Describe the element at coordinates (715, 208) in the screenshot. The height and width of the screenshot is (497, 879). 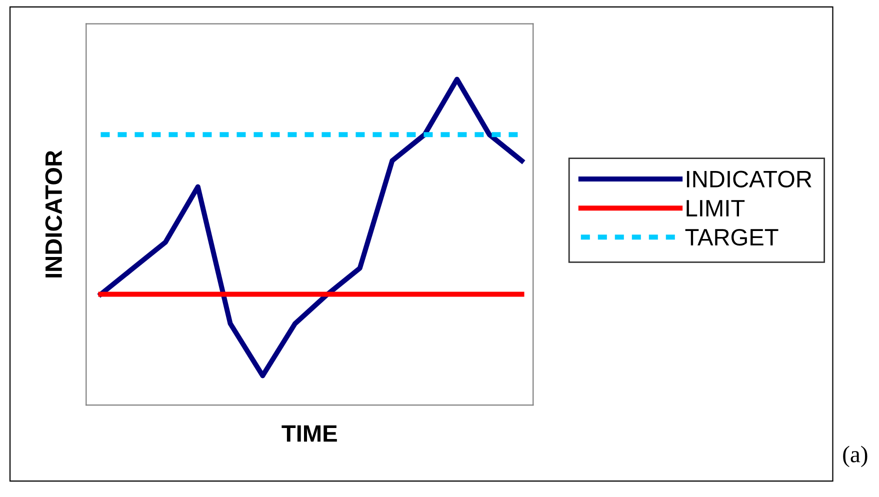
I see `legend-label: LIMIT` at that location.